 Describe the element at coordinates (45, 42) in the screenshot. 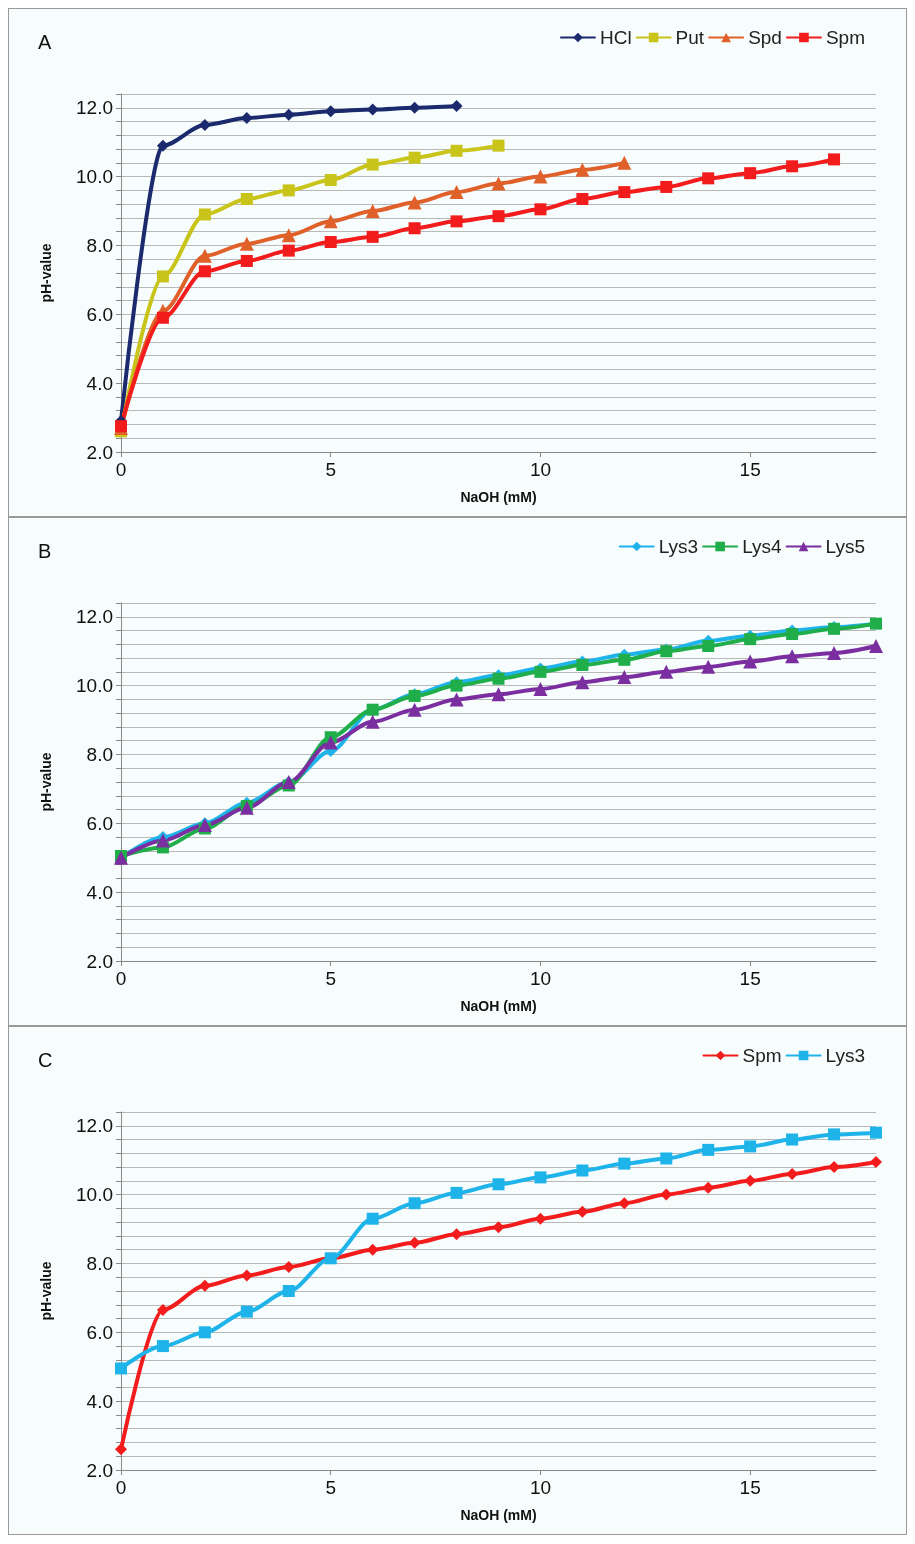

I see `chart-title: A` at that location.